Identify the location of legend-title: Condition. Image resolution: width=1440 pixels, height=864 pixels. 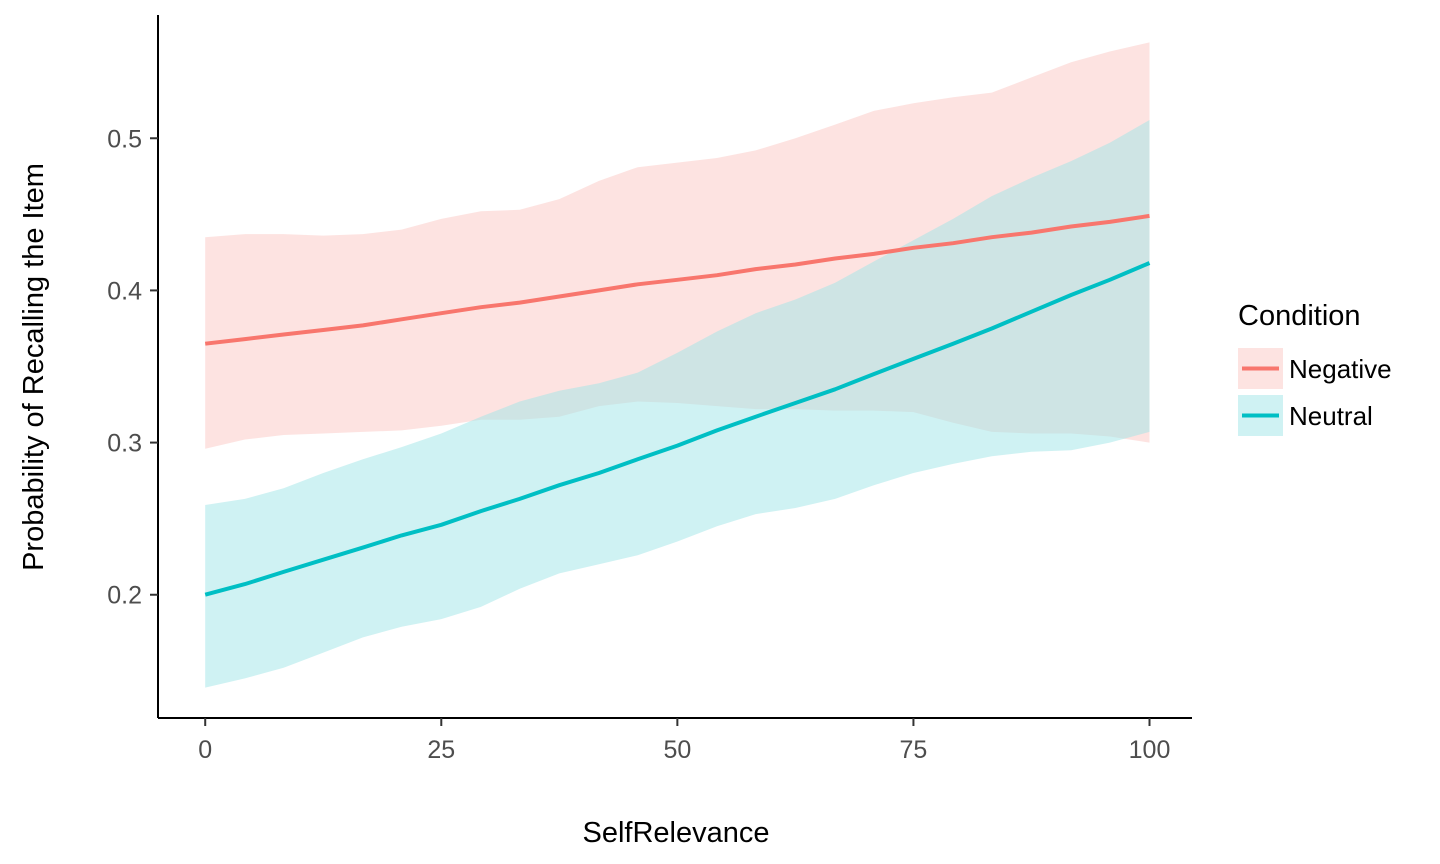
(1299, 316).